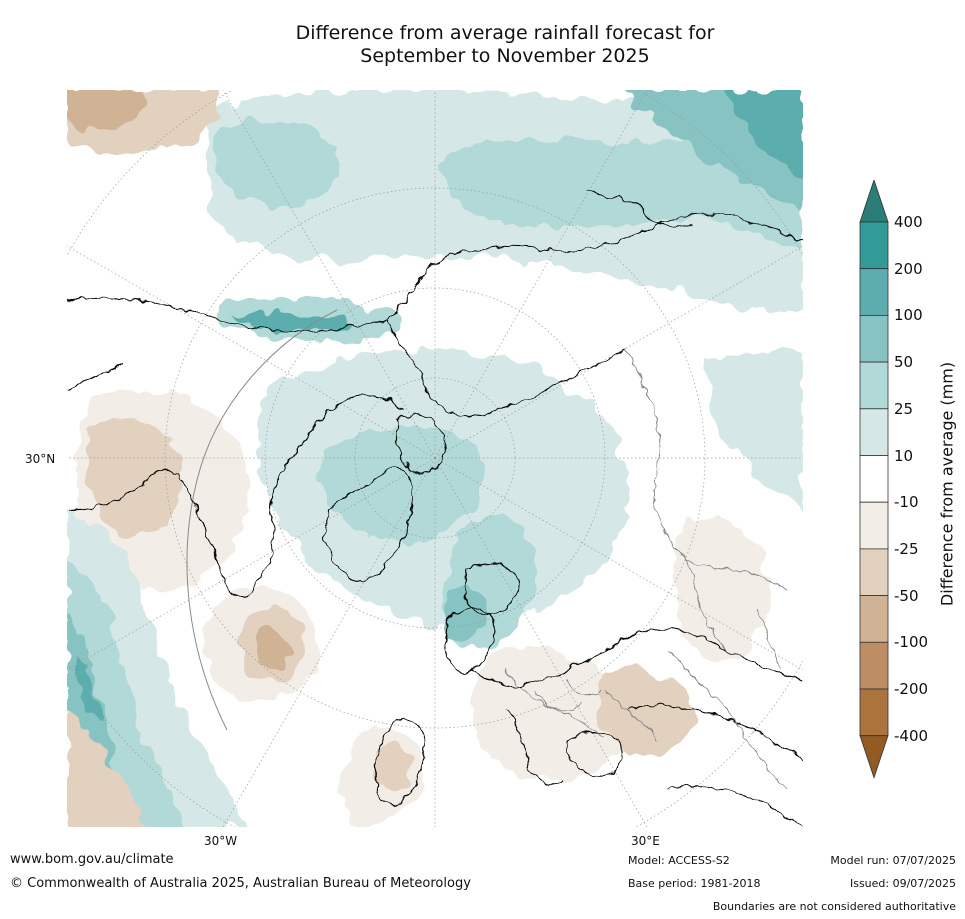  I want to click on colorbar-tick-label: -200, so click(911, 689).